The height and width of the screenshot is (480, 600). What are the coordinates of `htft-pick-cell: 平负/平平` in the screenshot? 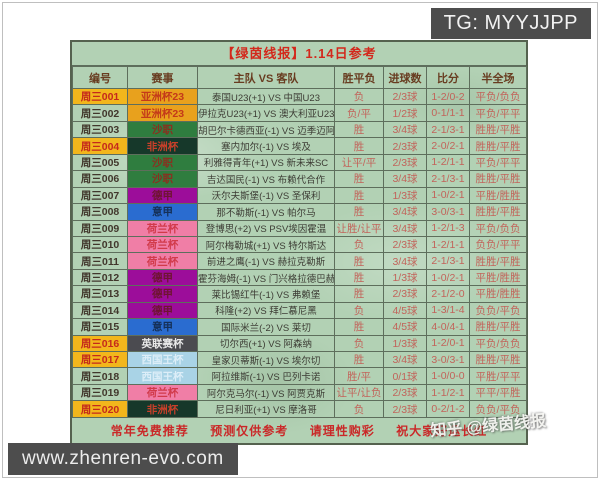 It's located at (498, 113).